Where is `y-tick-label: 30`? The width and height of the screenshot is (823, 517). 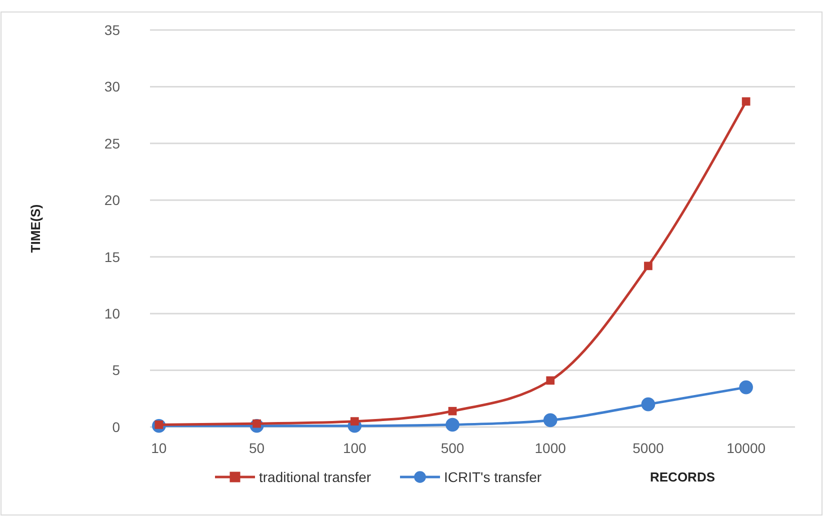 y-tick-label: 30 is located at coordinates (112, 86).